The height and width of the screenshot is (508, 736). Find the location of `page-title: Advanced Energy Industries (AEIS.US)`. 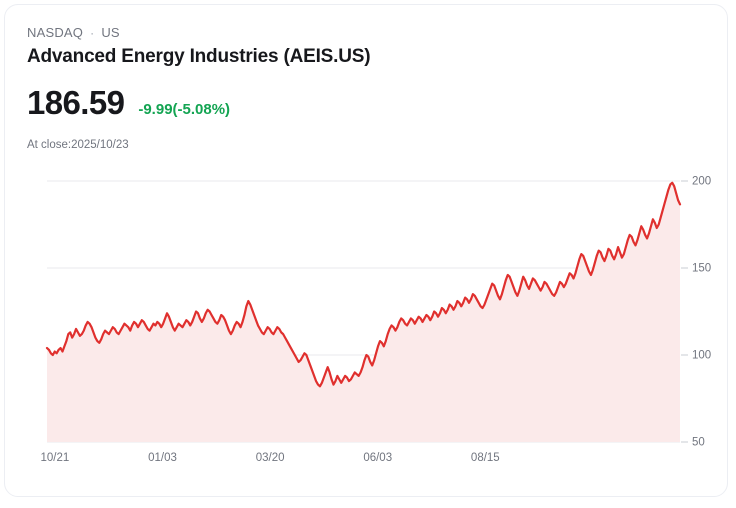

page-title: Advanced Energy Industries (AEIS.US) is located at coordinates (199, 56).